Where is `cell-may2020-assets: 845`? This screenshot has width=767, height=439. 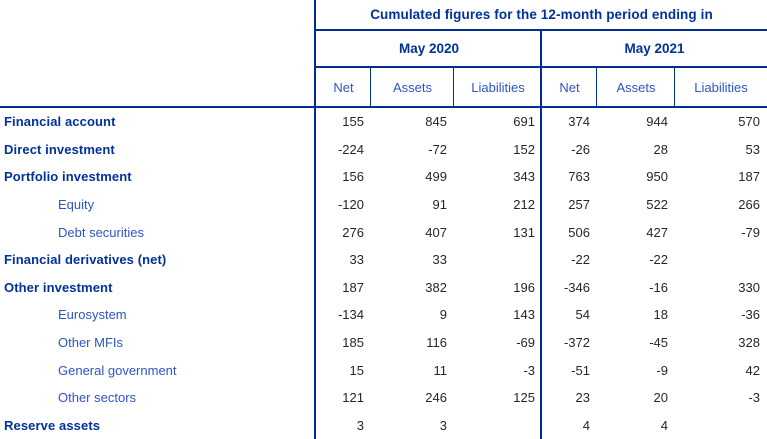
cell-may2020-assets: 845 is located at coordinates (436, 122).